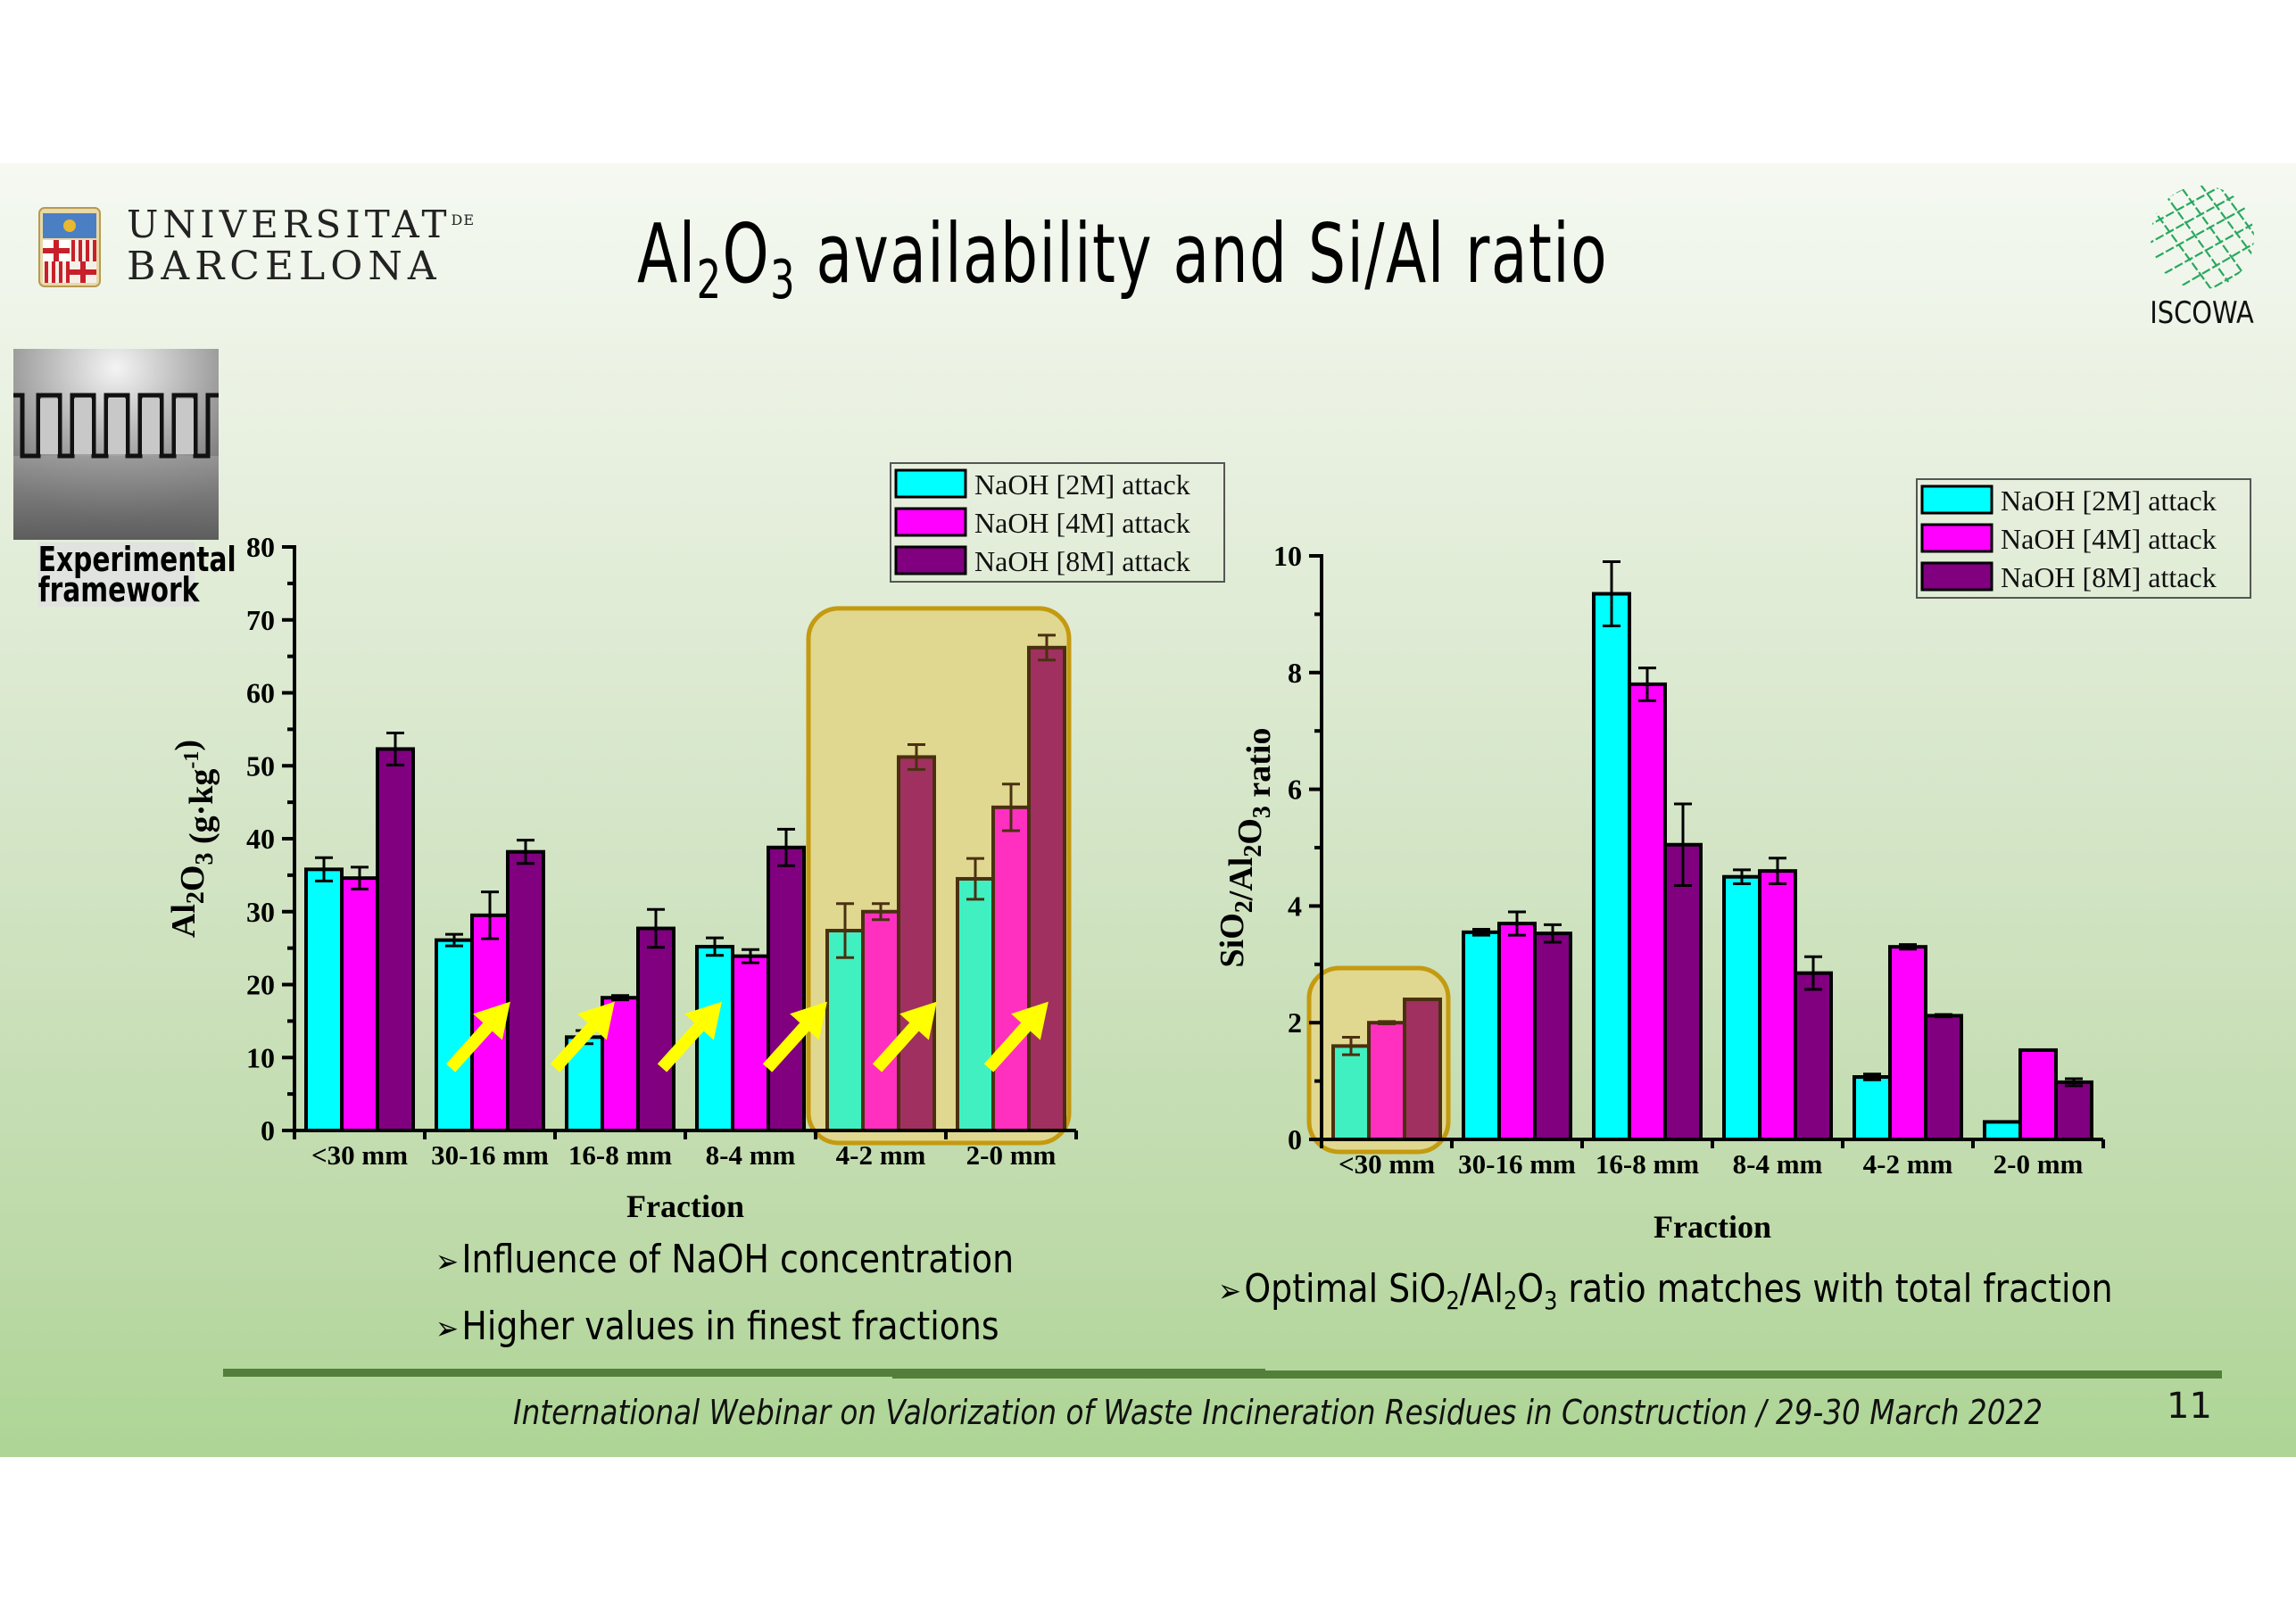 This screenshot has height=1623, width=2296. What do you see at coordinates (205, 859) in the screenshot?
I see `y-axis-label-part: 3` at bounding box center [205, 859].